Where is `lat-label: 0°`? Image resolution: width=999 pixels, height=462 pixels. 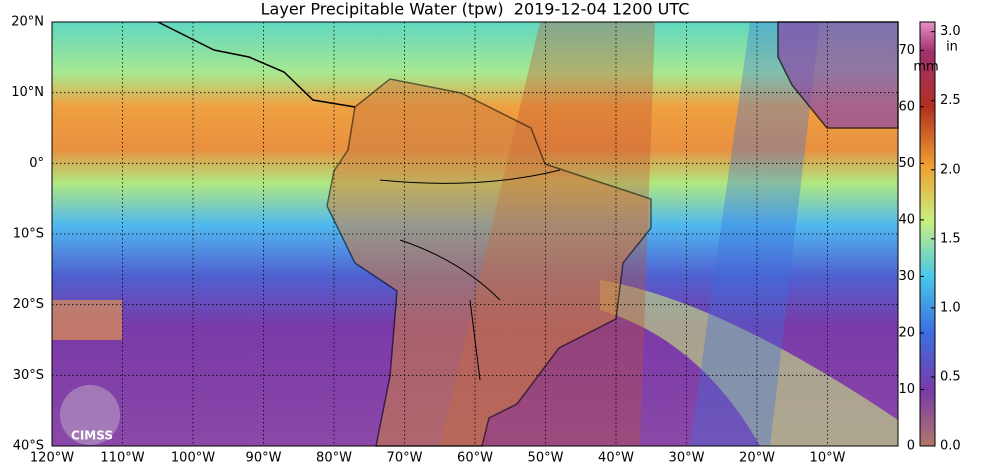
lat-label: 0° is located at coordinates (36, 163).